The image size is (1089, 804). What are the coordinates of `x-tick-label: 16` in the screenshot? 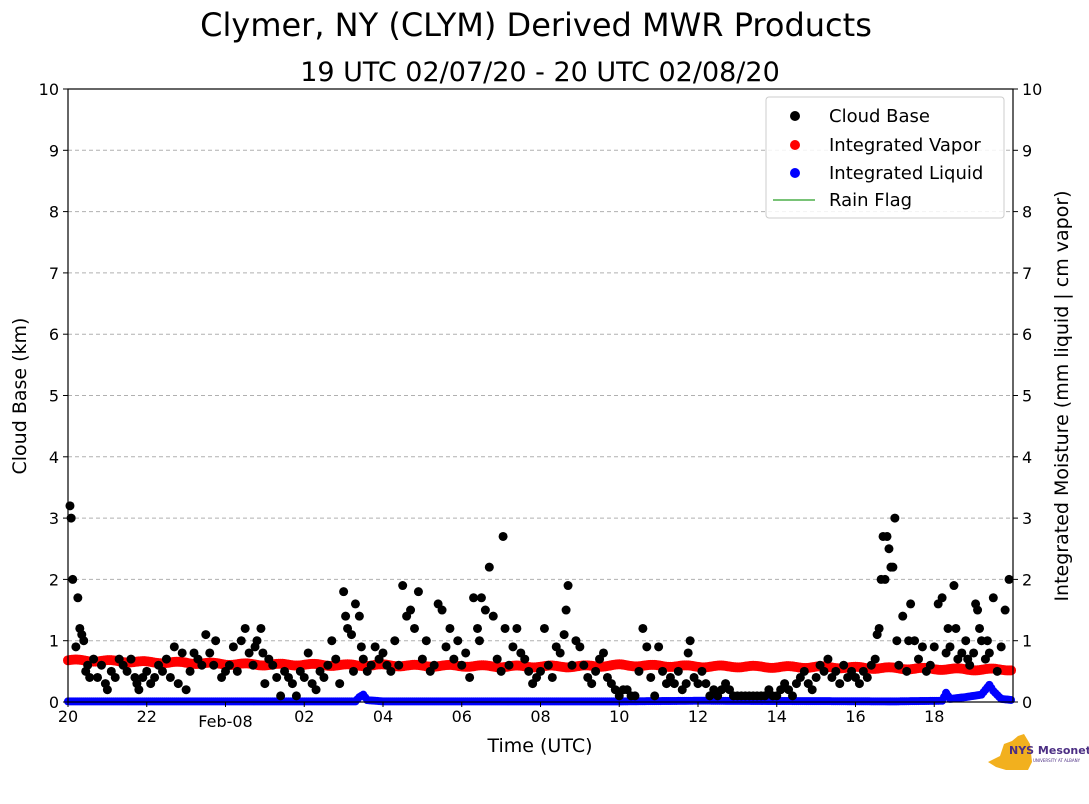 It's located at (855, 716).